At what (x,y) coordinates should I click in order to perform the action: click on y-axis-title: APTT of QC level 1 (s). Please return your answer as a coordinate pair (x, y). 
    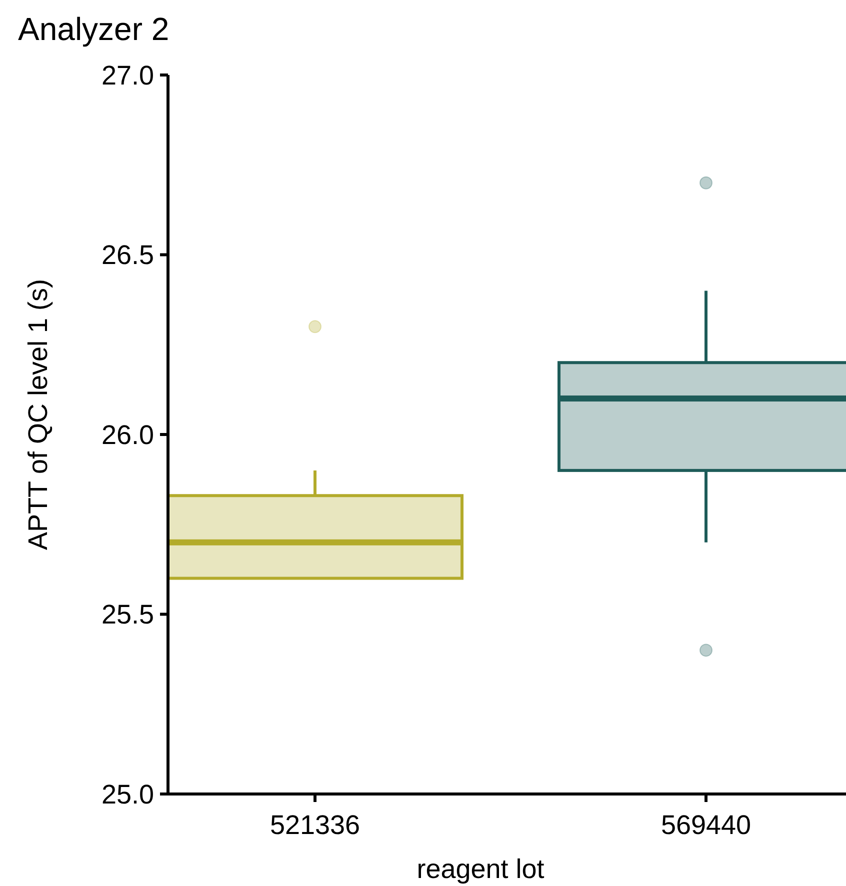
    Looking at the image, I should click on (38, 414).